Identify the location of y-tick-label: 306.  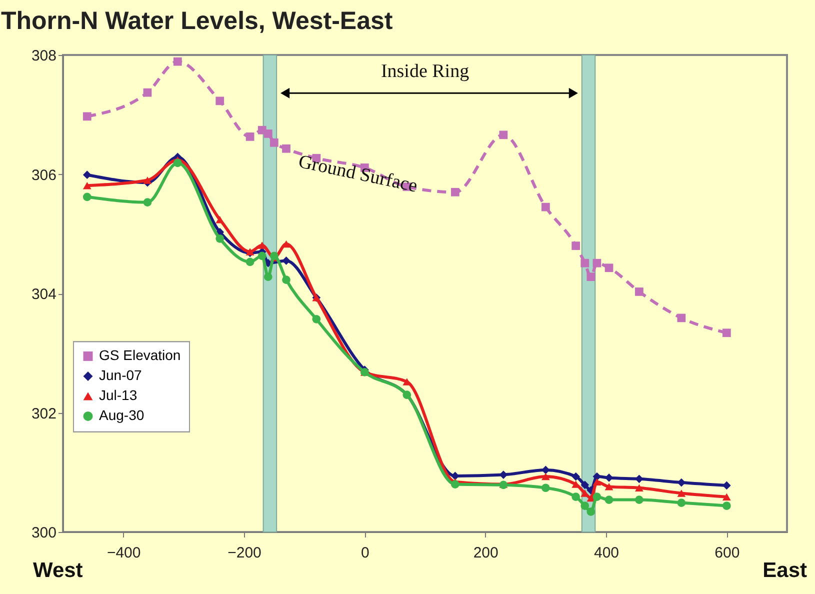
(43, 175).